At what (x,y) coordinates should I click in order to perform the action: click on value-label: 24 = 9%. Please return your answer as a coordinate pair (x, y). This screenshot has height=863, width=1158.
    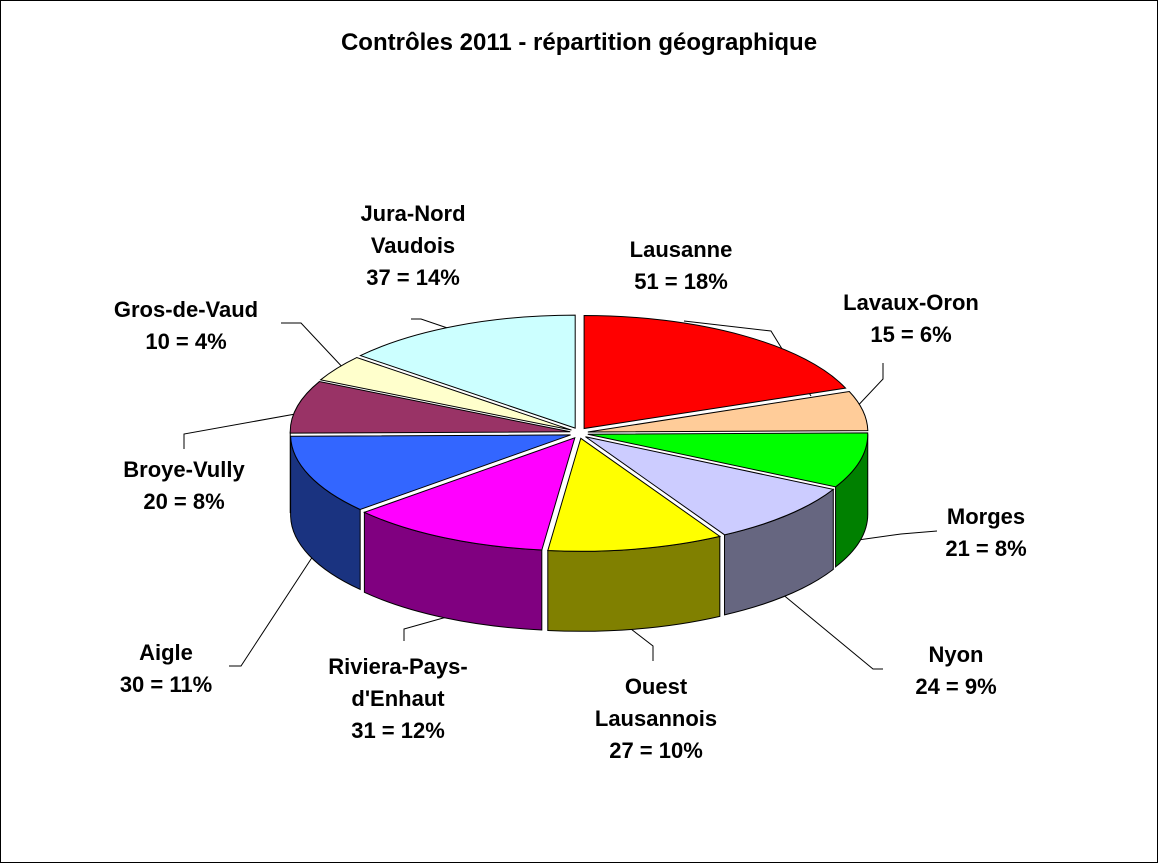
    Looking at the image, I should click on (956, 686).